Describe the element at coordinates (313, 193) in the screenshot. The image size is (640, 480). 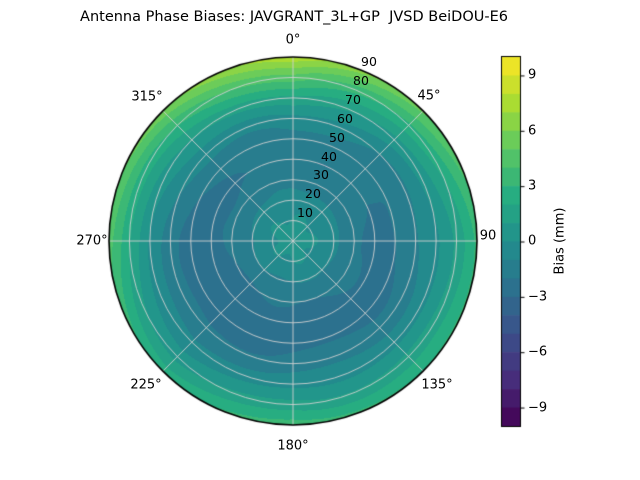
I see `radial-label-20: 20` at that location.